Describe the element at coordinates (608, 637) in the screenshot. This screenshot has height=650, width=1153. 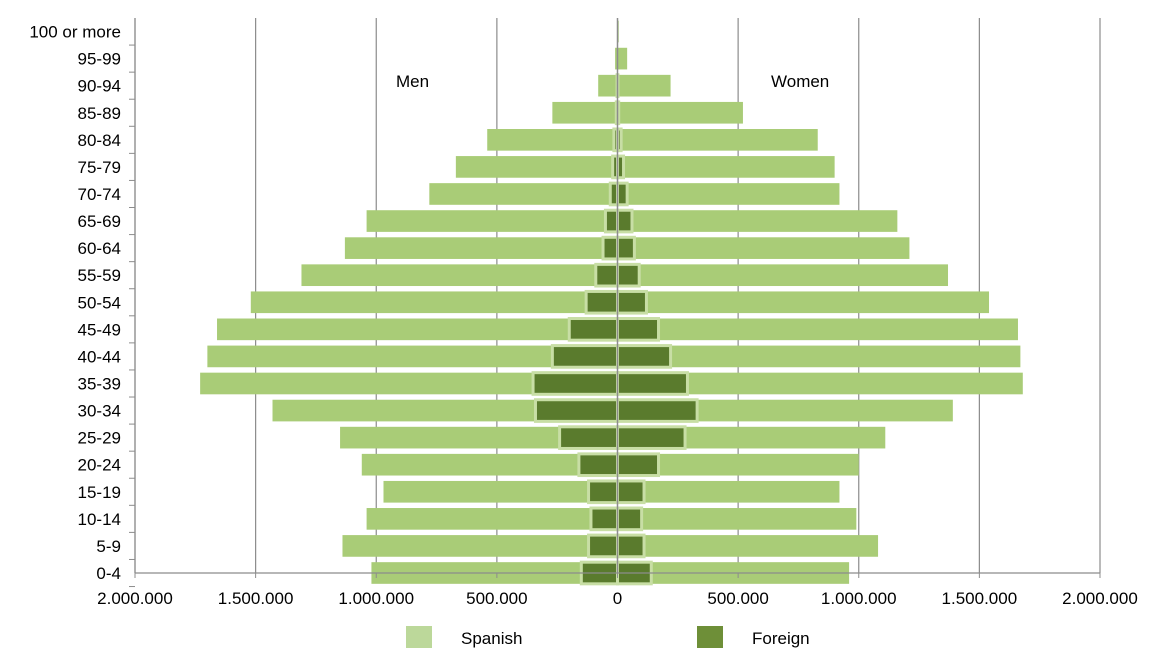
I see `legend: Spanish Foreign` at that location.